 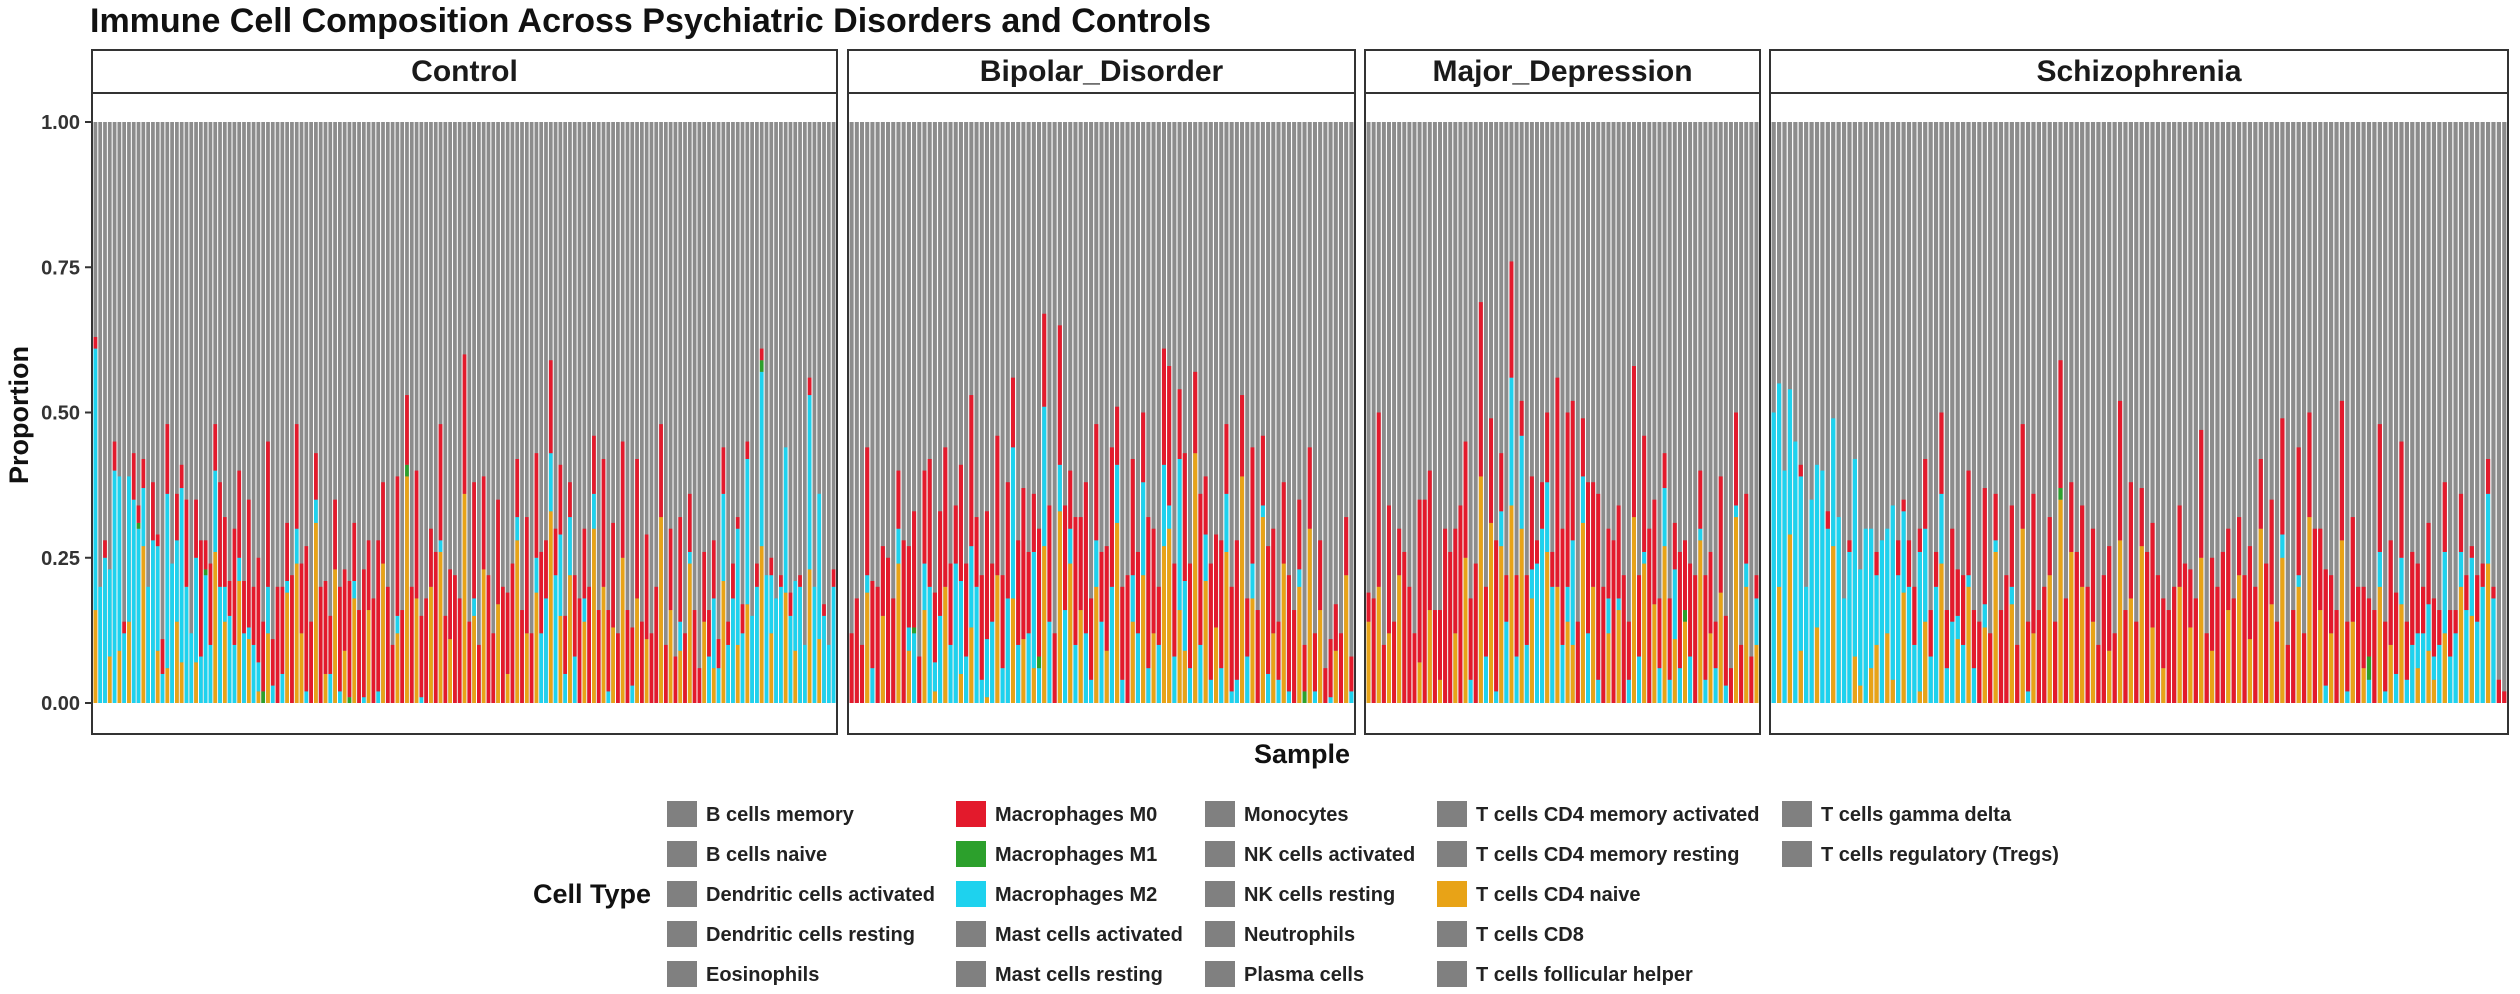 What do you see at coordinates (19, 415) in the screenshot?
I see `y-axis-title: Proportion` at bounding box center [19, 415].